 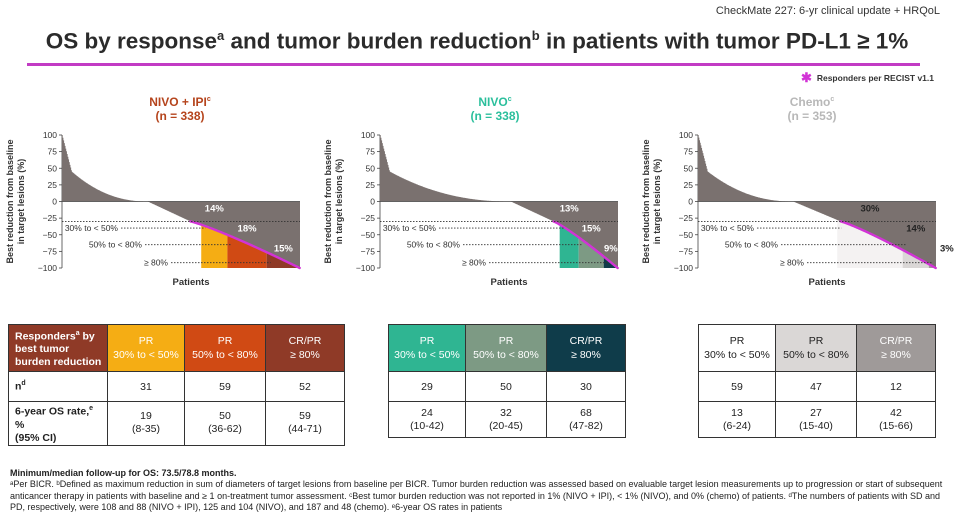 I want to click on asterisk-icon: ✱, so click(x=806, y=77).